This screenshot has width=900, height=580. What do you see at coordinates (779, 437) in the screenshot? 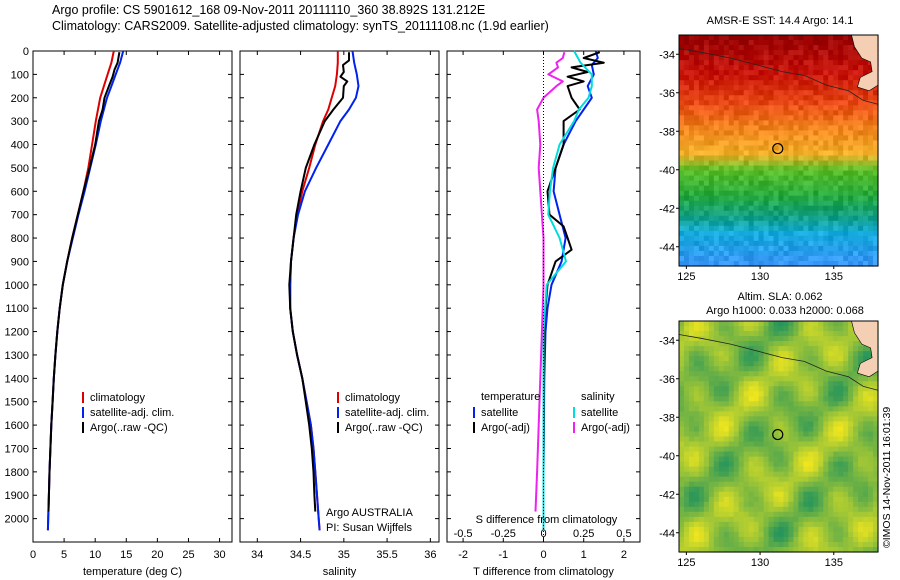
I see `sla-map-field` at bounding box center [779, 437].